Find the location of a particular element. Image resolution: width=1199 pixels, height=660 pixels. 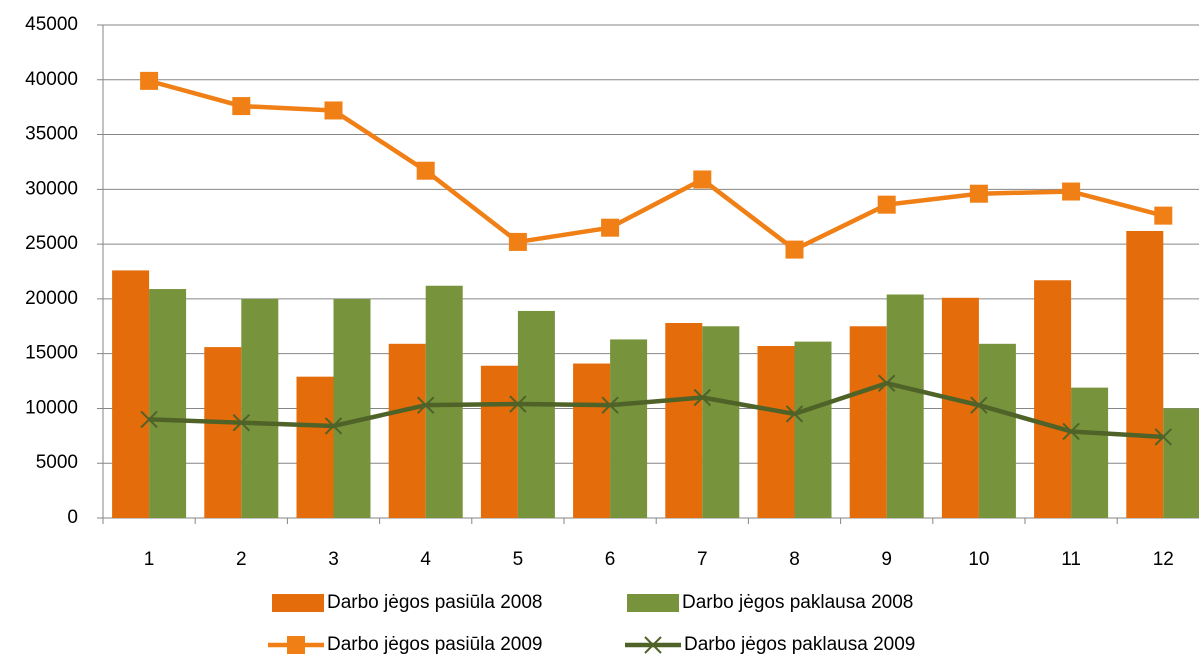

x-tick-label: 2 is located at coordinates (241, 559).